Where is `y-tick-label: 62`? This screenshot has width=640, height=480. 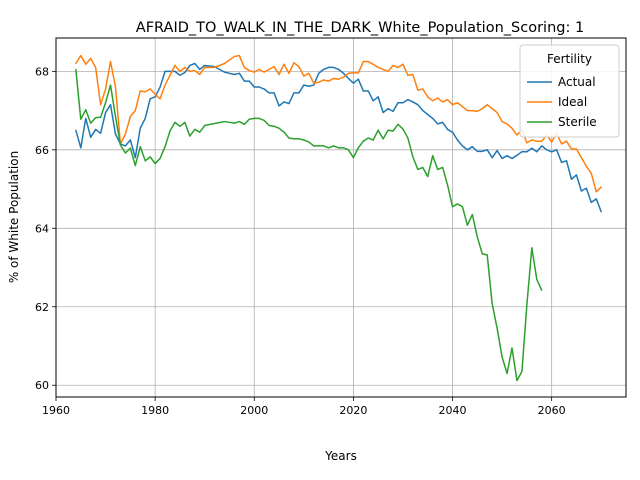
y-tick-label: 62 is located at coordinates (42, 307).